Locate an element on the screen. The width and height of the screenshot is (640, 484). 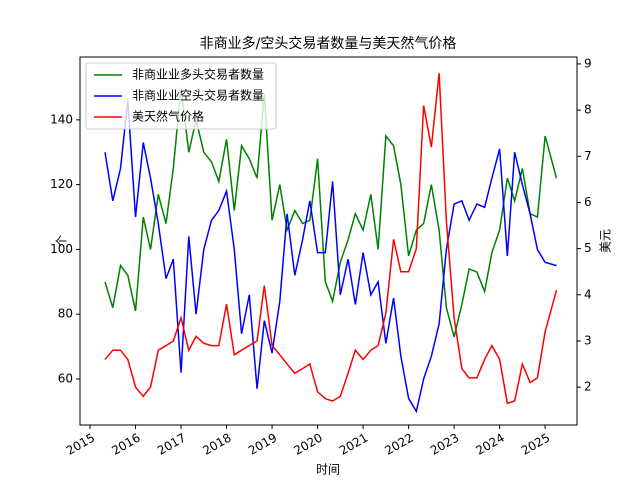
y-tick-label: 140 is located at coordinates (61, 119).